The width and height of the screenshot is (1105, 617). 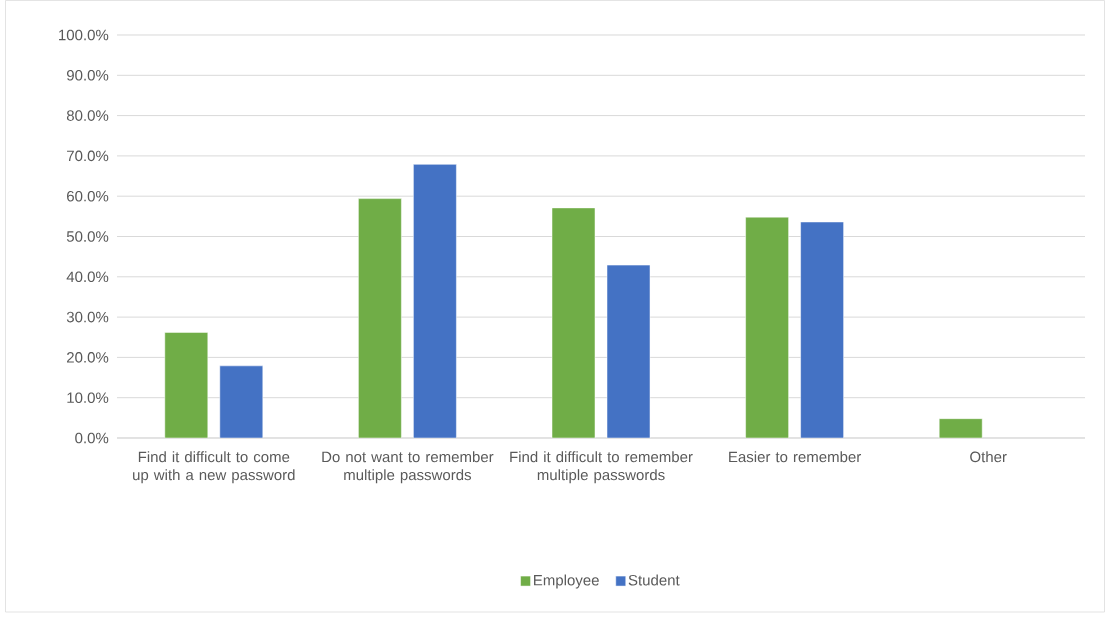 I want to click on x-tick-label: Other, so click(x=988, y=457).